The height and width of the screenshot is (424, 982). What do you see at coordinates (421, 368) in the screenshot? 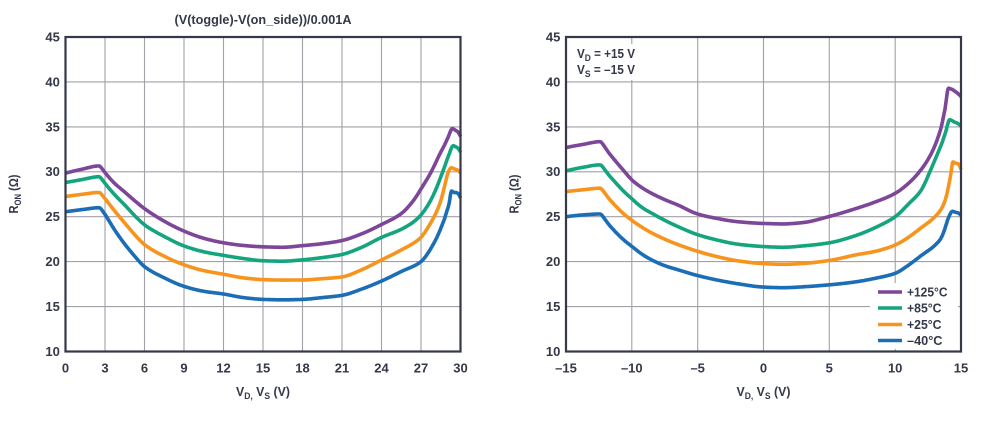
I see `svg-text: 27` at bounding box center [421, 368].